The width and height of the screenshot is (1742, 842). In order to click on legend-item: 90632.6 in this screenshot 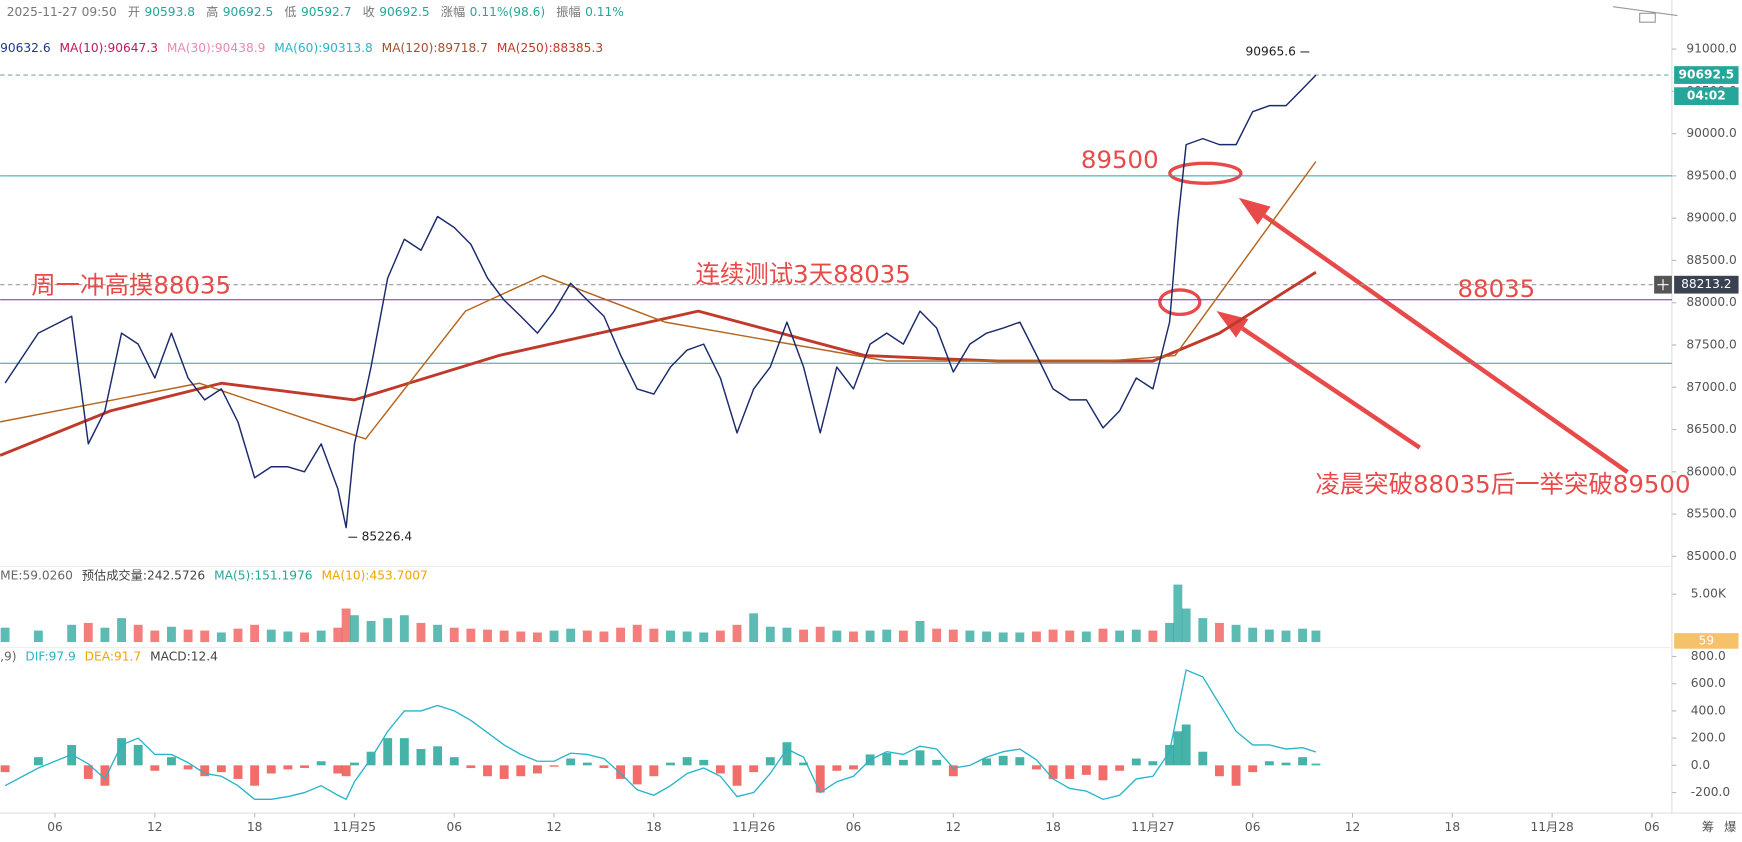, I will do `click(25, 47)`.